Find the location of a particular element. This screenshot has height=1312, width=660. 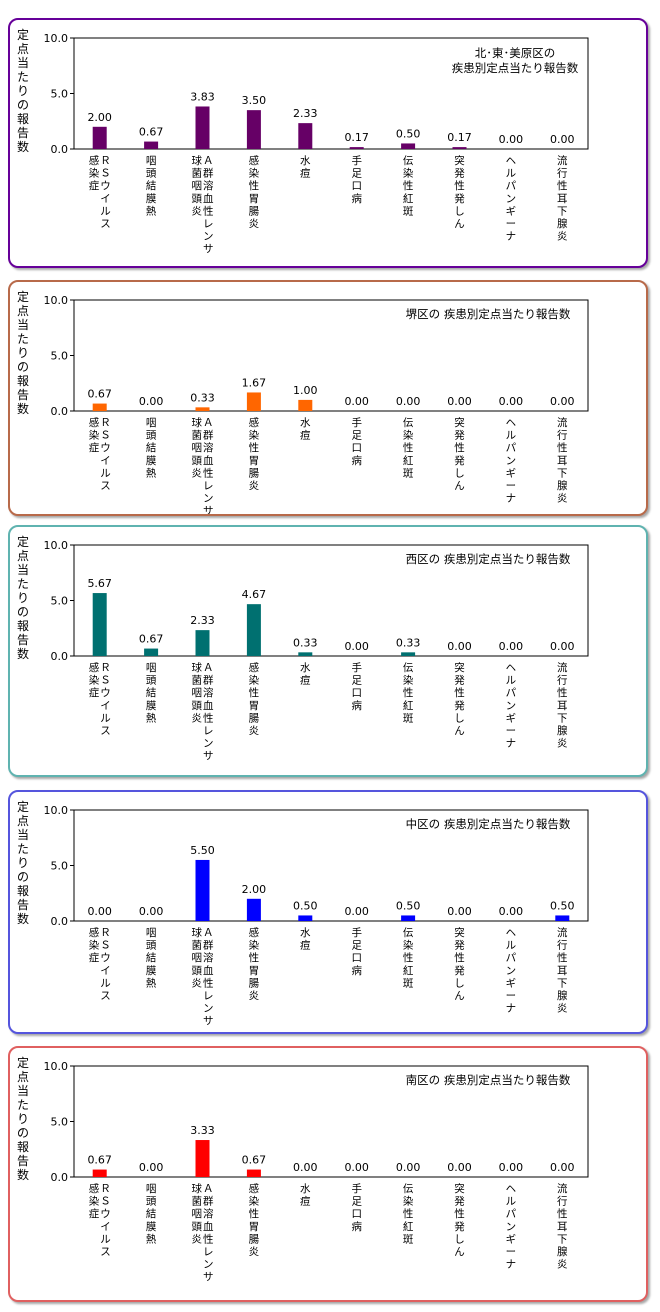

y-tick-label: 10.0 is located at coordinates (56, 810).